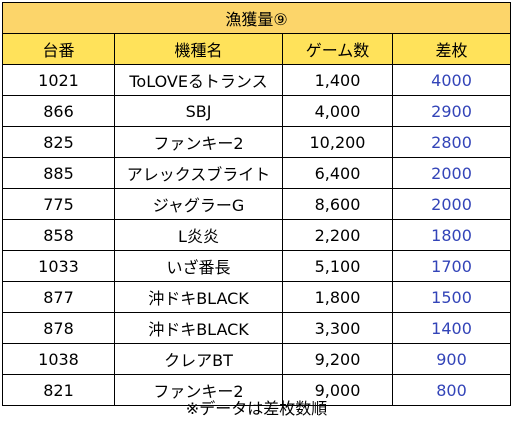  I want to click on cell-model: ファンキー2, so click(198, 142).